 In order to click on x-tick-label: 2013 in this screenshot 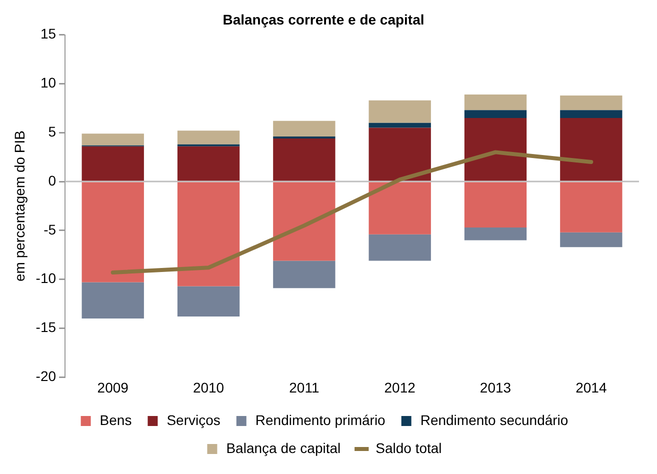, I will do `click(496, 387)`.